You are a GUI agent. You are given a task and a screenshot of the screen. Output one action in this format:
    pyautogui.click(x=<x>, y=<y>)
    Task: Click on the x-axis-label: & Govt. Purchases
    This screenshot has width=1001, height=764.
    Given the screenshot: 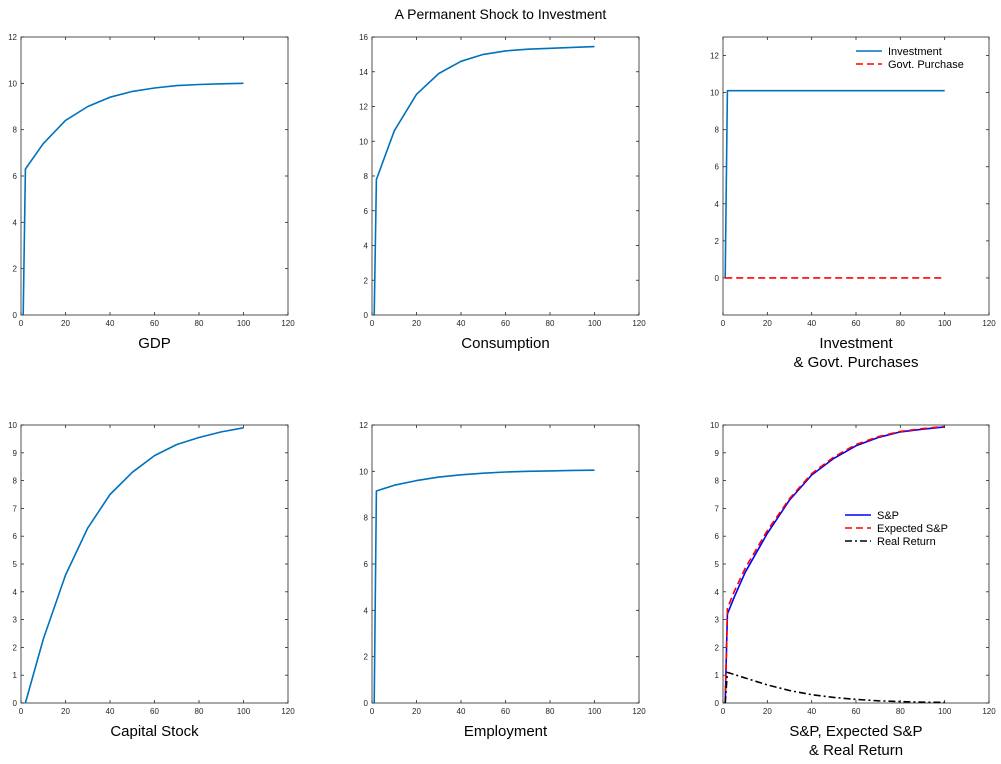 What is the action you would take?
    pyautogui.click(x=855, y=362)
    